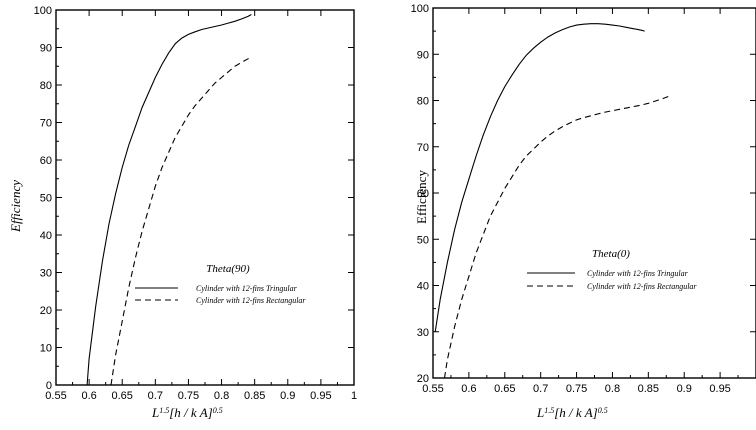 Image resolution: width=756 pixels, height=430 pixels. Describe the element at coordinates (46, 349) in the screenshot. I see `y-tick-label: 10` at that location.